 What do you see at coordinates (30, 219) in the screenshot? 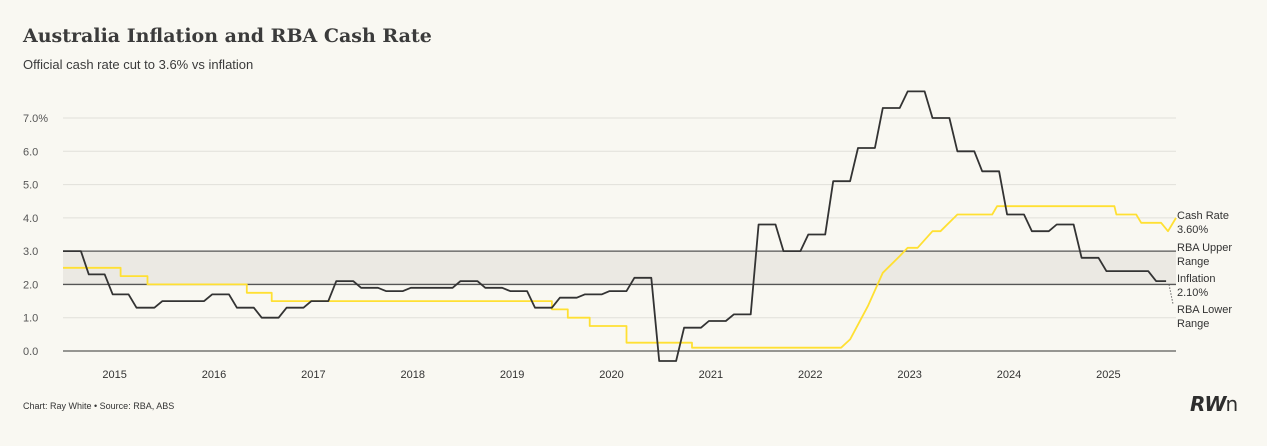
I see `y-tick-label: 4.0` at bounding box center [30, 219].